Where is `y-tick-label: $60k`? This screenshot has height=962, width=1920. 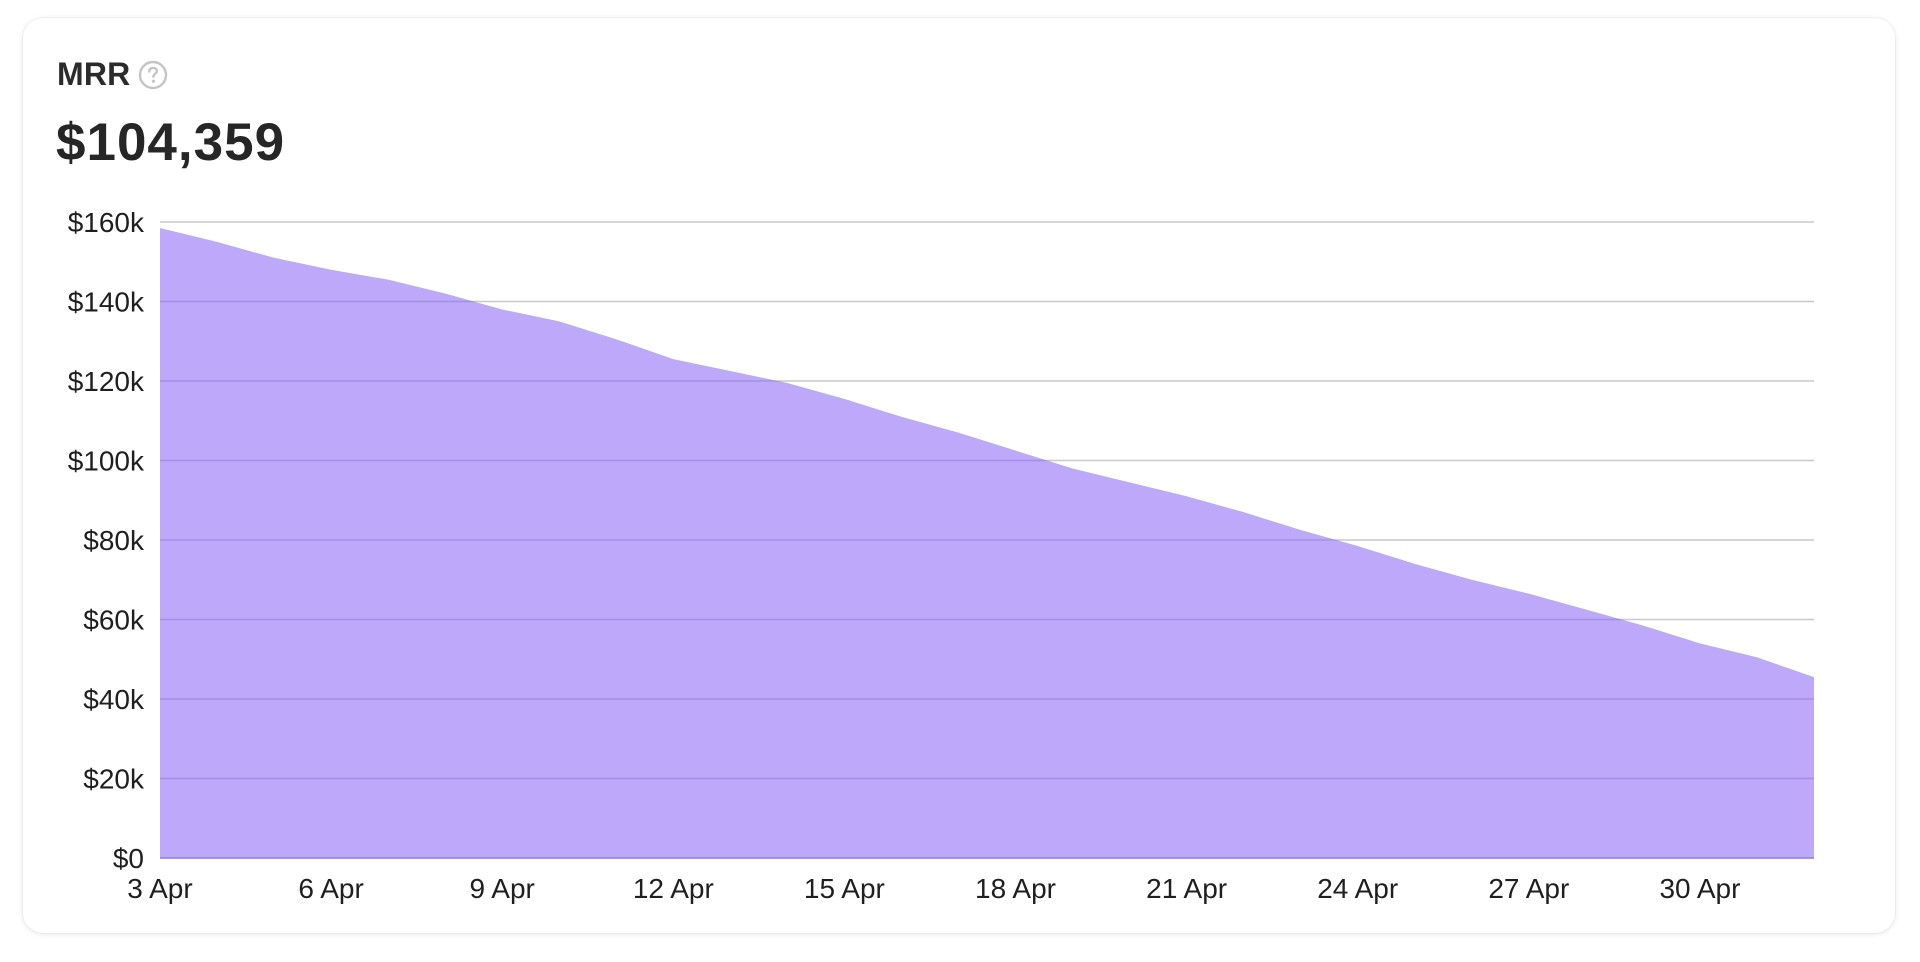 y-tick-label: $60k is located at coordinates (114, 620).